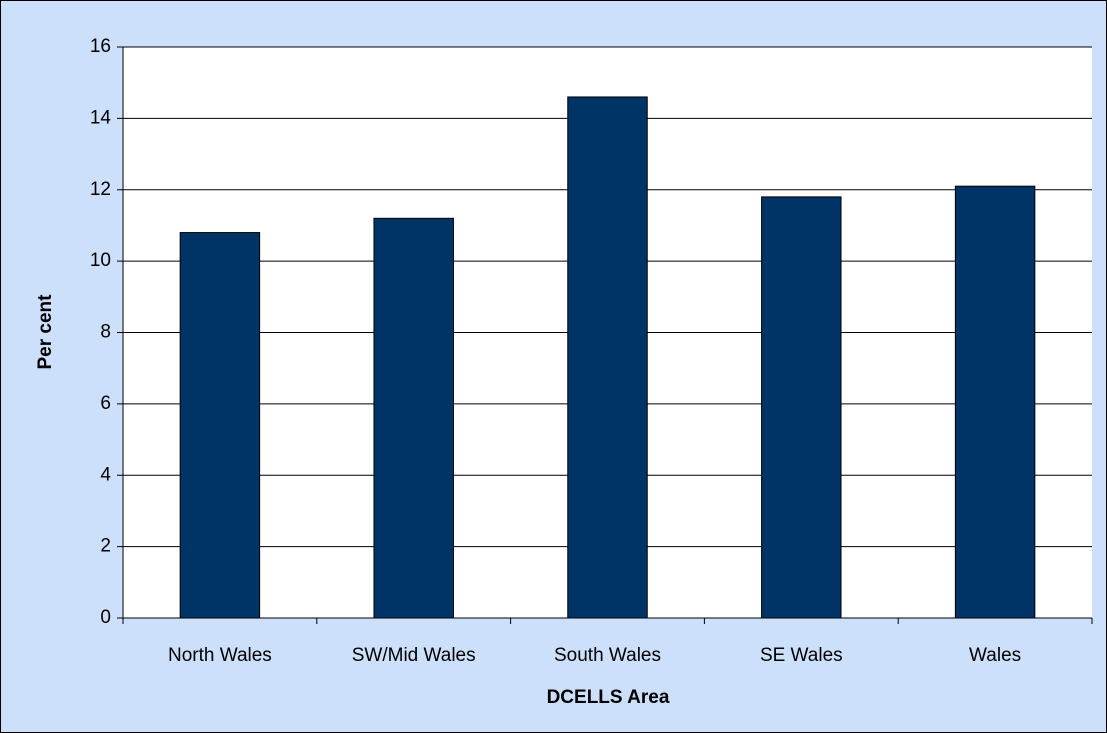 This screenshot has height=733, width=1107. I want to click on y-tick-label: 16, so click(100, 46).